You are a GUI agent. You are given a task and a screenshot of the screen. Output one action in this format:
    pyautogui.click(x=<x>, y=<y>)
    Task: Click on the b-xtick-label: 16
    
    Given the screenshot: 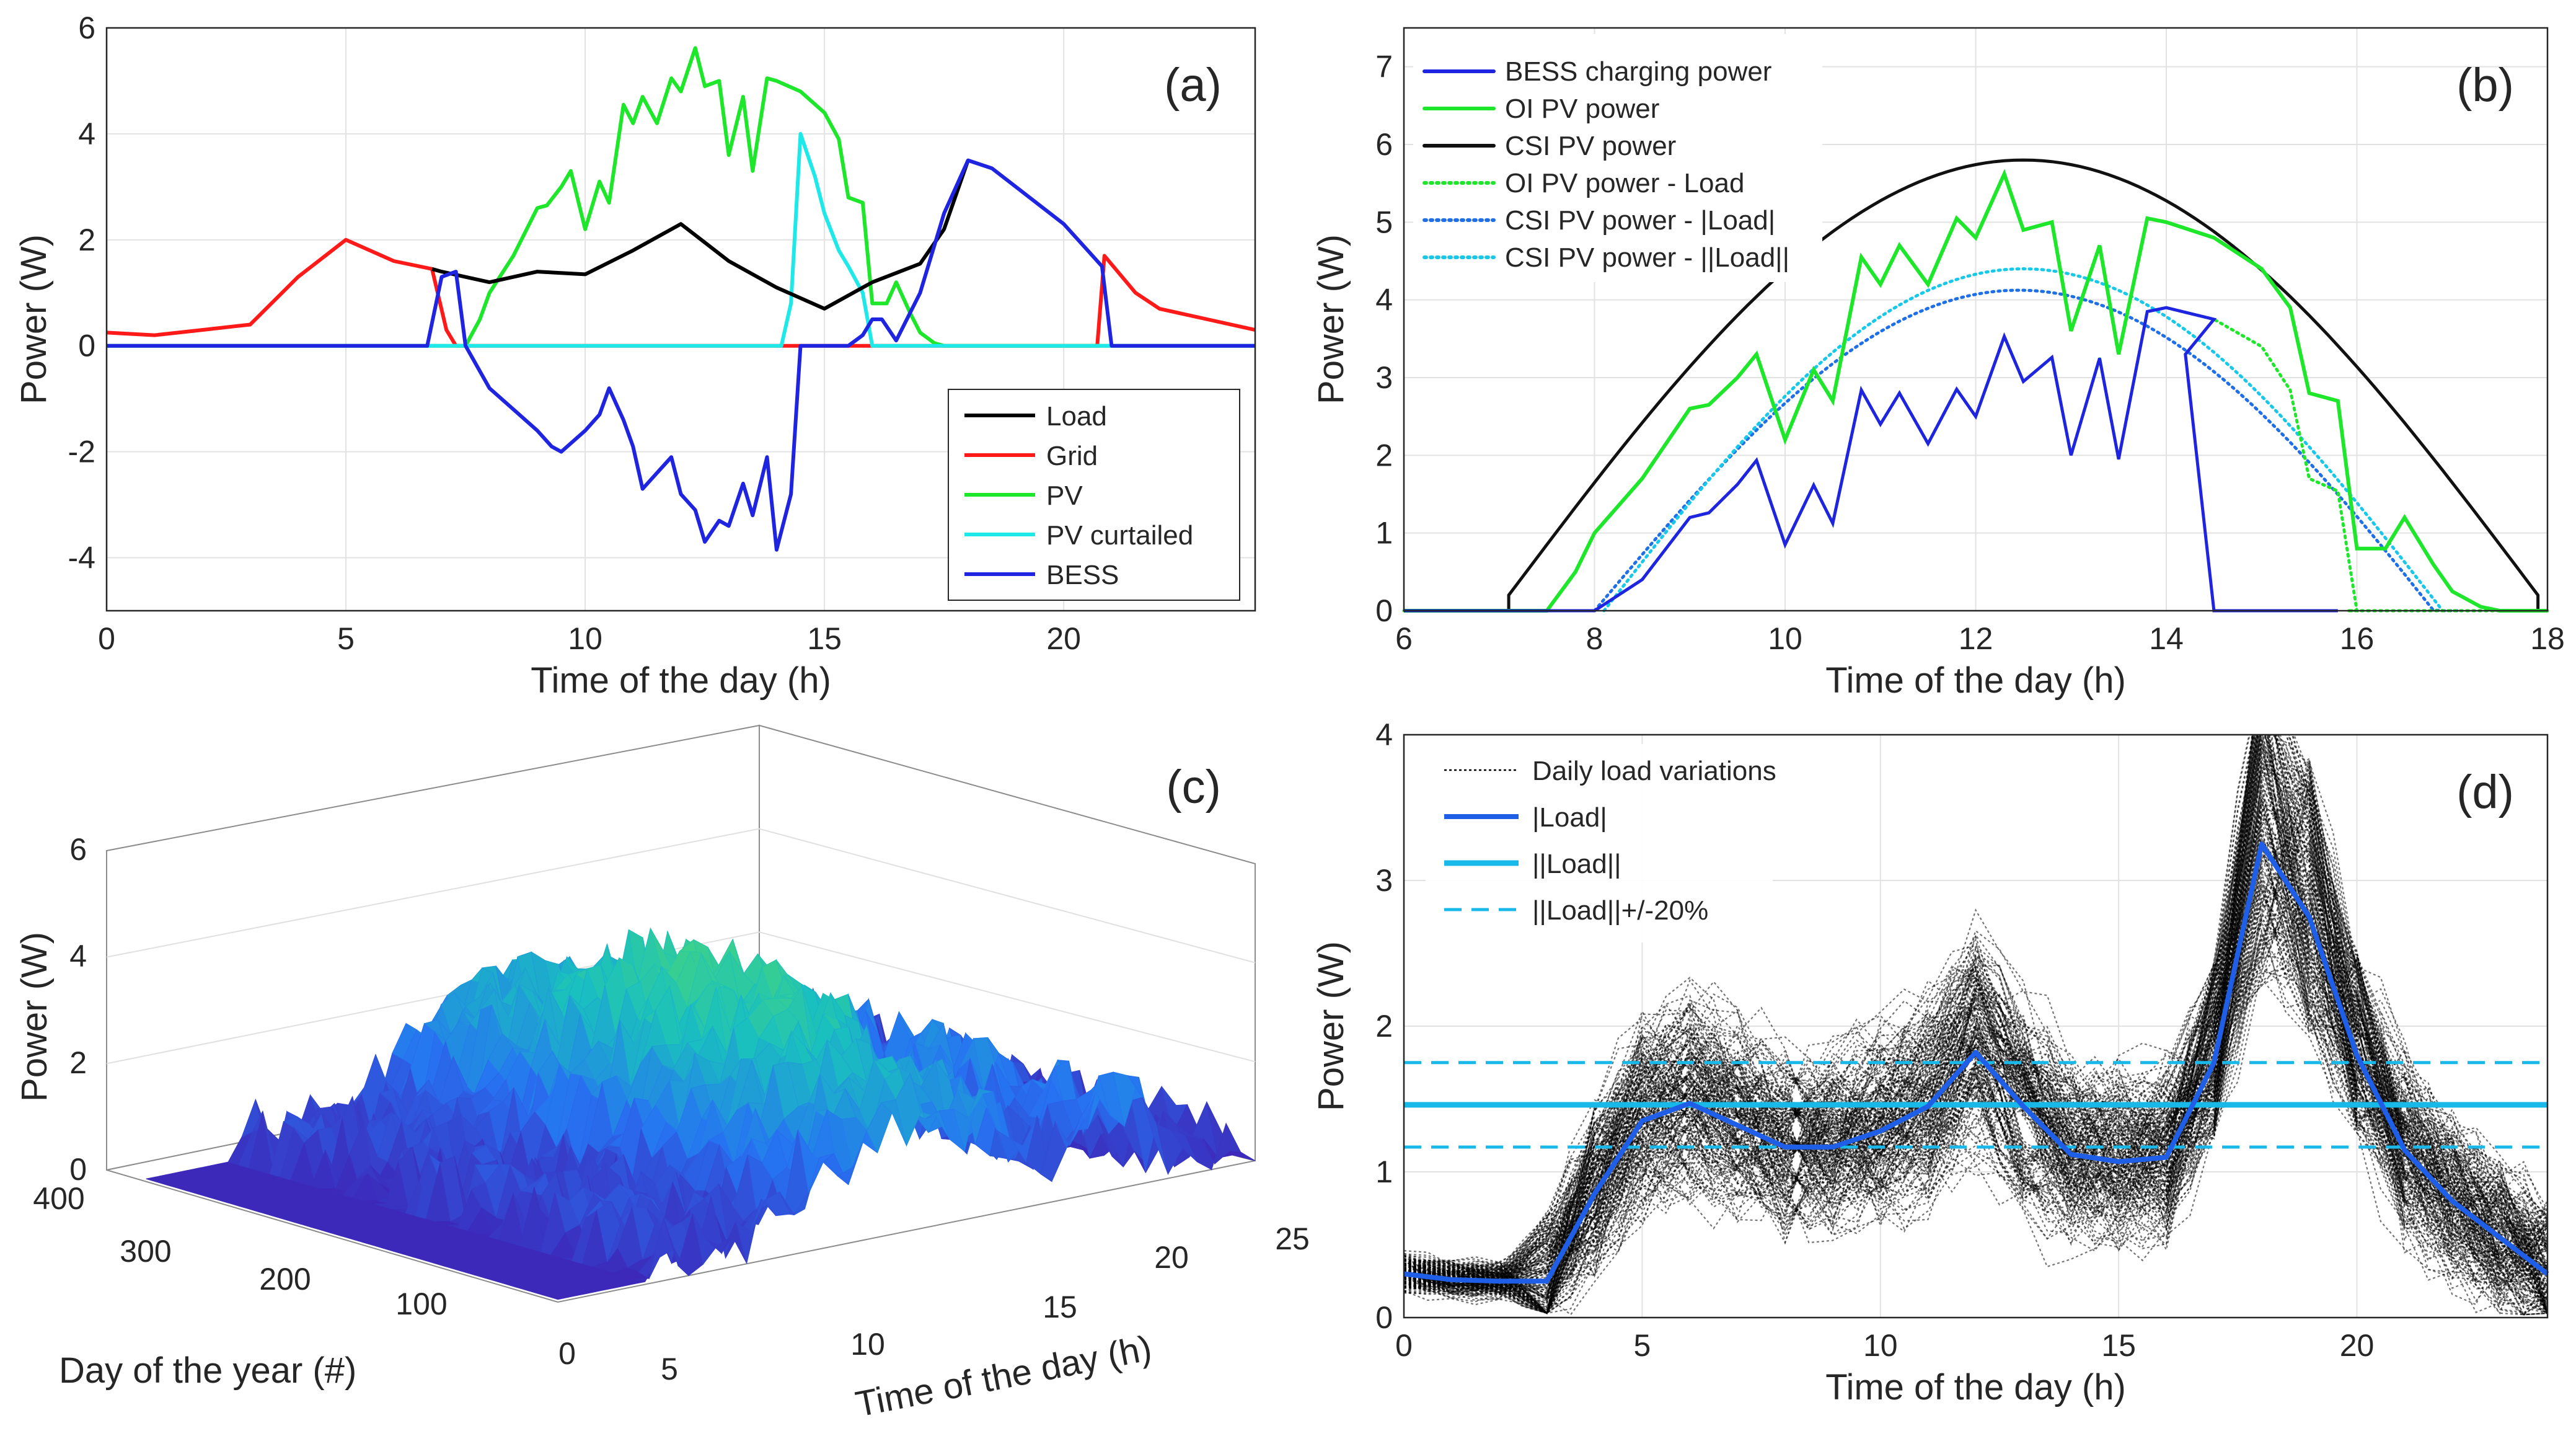 What is the action you would take?
    pyautogui.click(x=2357, y=639)
    